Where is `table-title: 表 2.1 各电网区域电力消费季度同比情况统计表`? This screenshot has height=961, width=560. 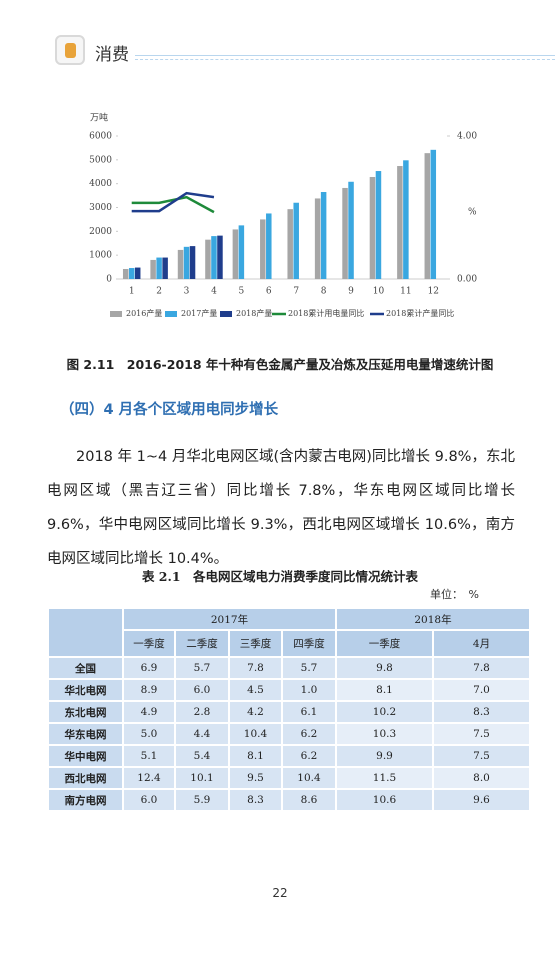
table-title: 表 2.1 各电网区域电力消费季度同比情况统计表 is located at coordinates (280, 576).